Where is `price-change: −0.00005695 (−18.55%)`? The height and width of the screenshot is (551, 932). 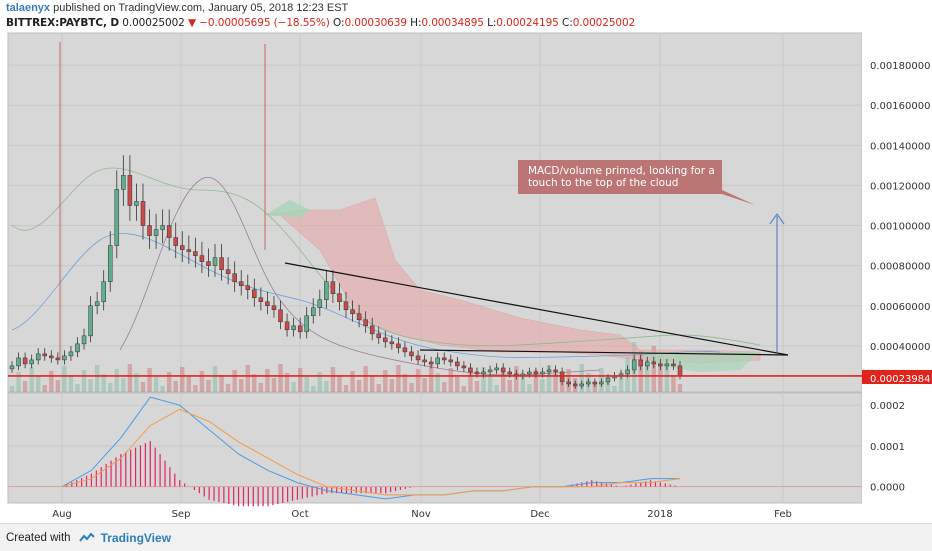
price-change: −0.00005695 (−18.55%) is located at coordinates (264, 23).